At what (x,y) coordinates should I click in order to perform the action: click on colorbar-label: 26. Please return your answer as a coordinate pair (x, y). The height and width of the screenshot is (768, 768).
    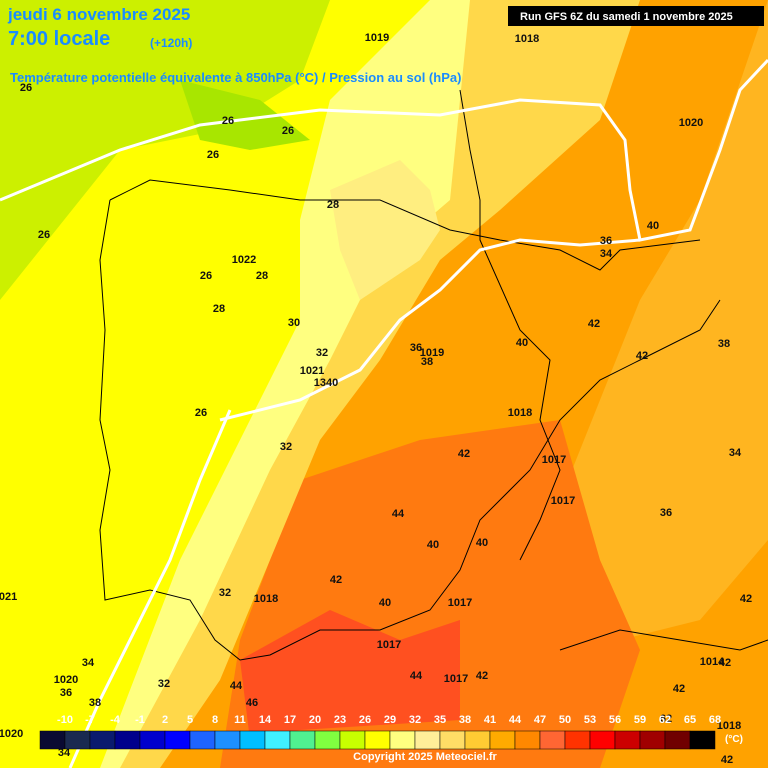
    Looking at the image, I should click on (365, 720).